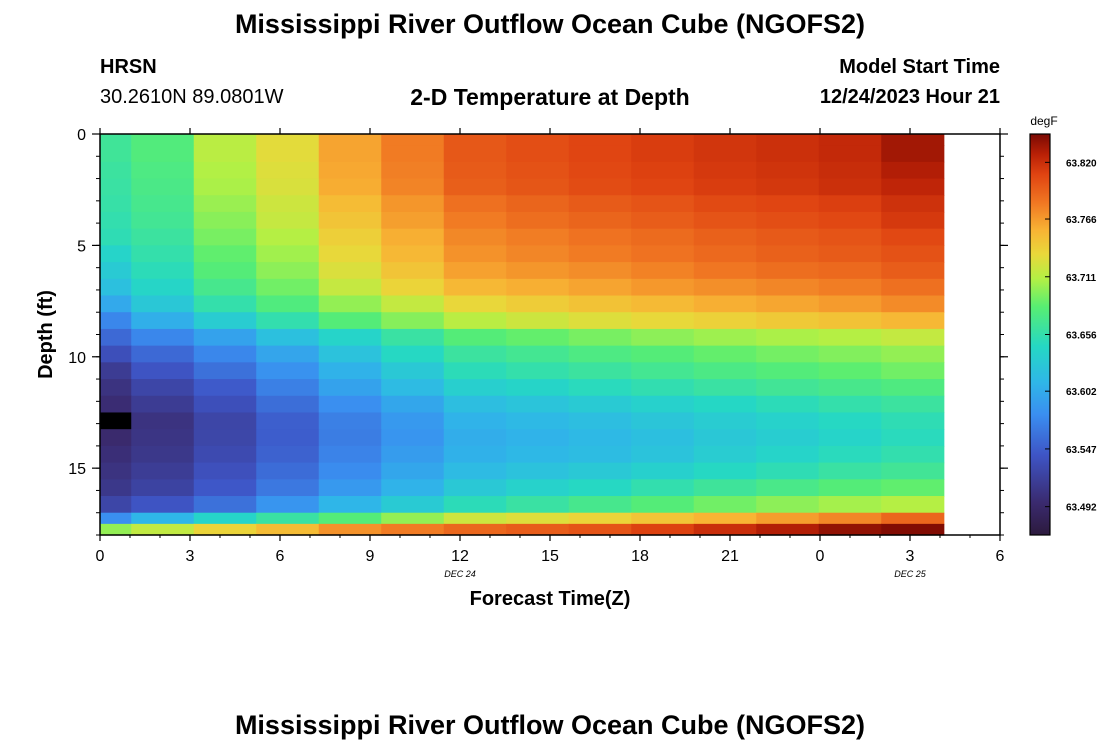 The image size is (1100, 750). Describe the element at coordinates (550, 556) in the screenshot. I see `x-tick-label: 15` at that location.